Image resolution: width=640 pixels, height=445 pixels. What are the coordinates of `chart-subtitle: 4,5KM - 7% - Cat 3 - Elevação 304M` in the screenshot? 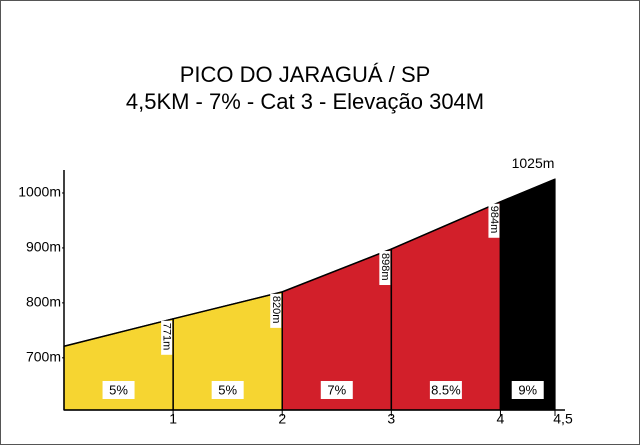 It's located at (305, 101).